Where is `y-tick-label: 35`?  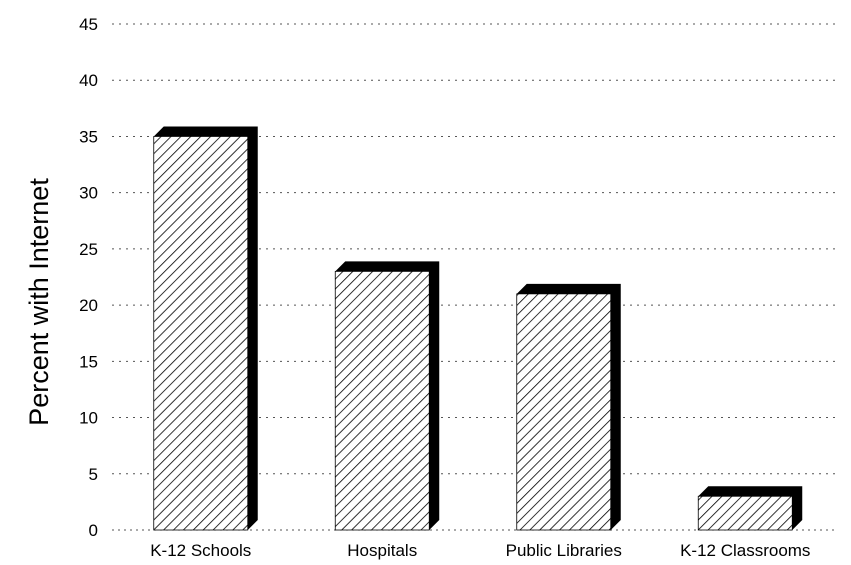
y-tick-label: 35 is located at coordinates (88, 136).